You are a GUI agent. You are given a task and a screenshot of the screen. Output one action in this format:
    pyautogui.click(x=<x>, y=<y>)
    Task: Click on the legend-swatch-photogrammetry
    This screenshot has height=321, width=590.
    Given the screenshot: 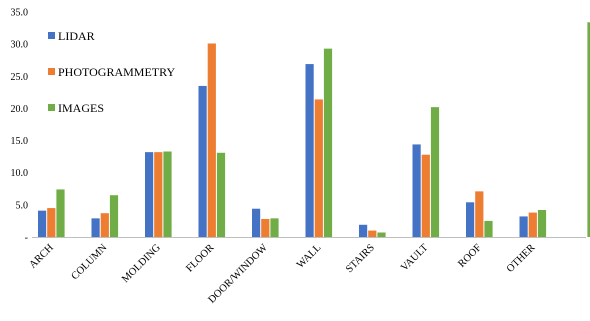 What is the action you would take?
    pyautogui.click(x=51, y=71)
    